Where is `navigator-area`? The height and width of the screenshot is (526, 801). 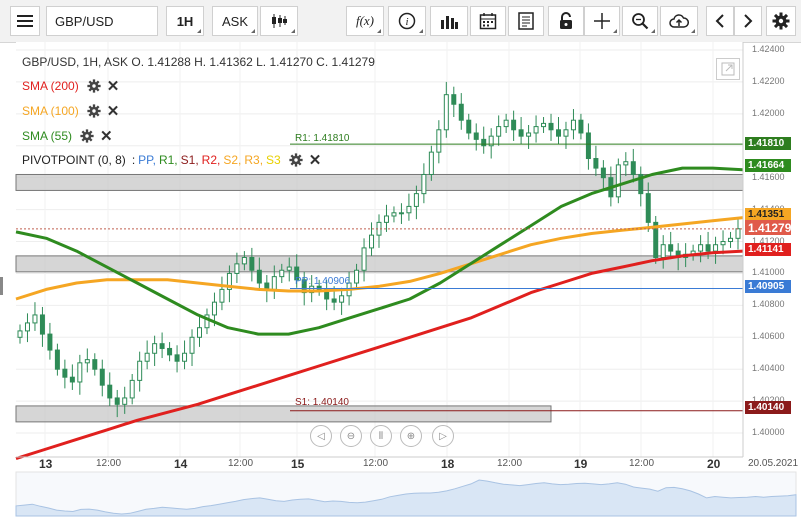 navigator-area is located at coordinates (406, 494).